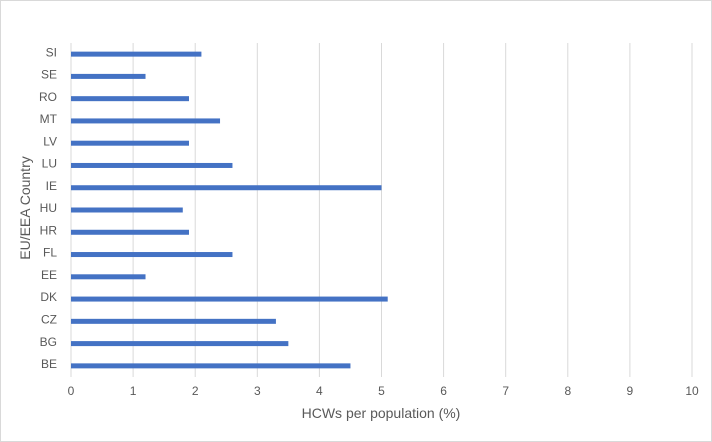  Describe the element at coordinates (127, 210) in the screenshot. I see `bar-hu` at that location.